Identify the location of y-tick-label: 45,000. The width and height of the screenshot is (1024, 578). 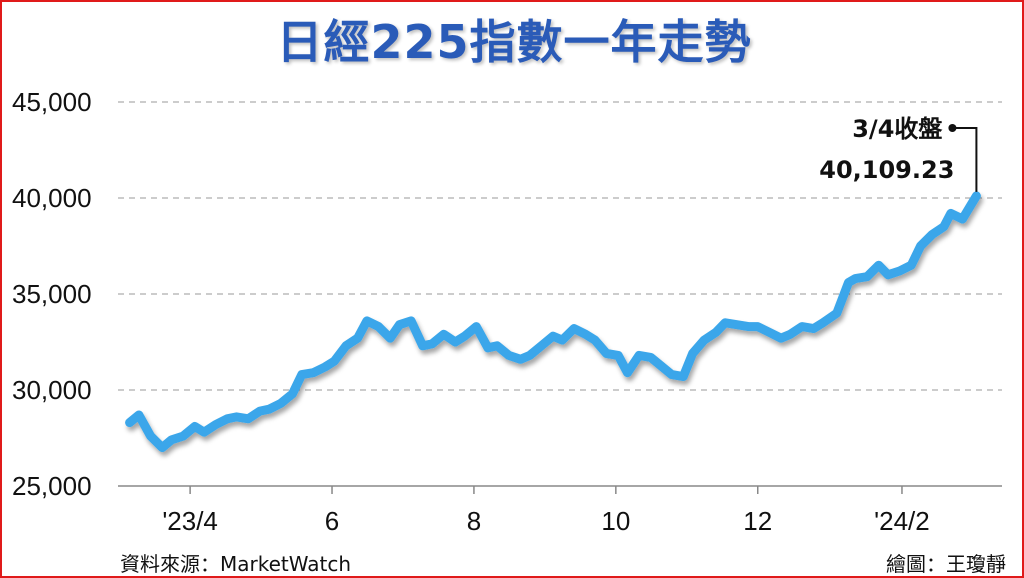
(52, 102).